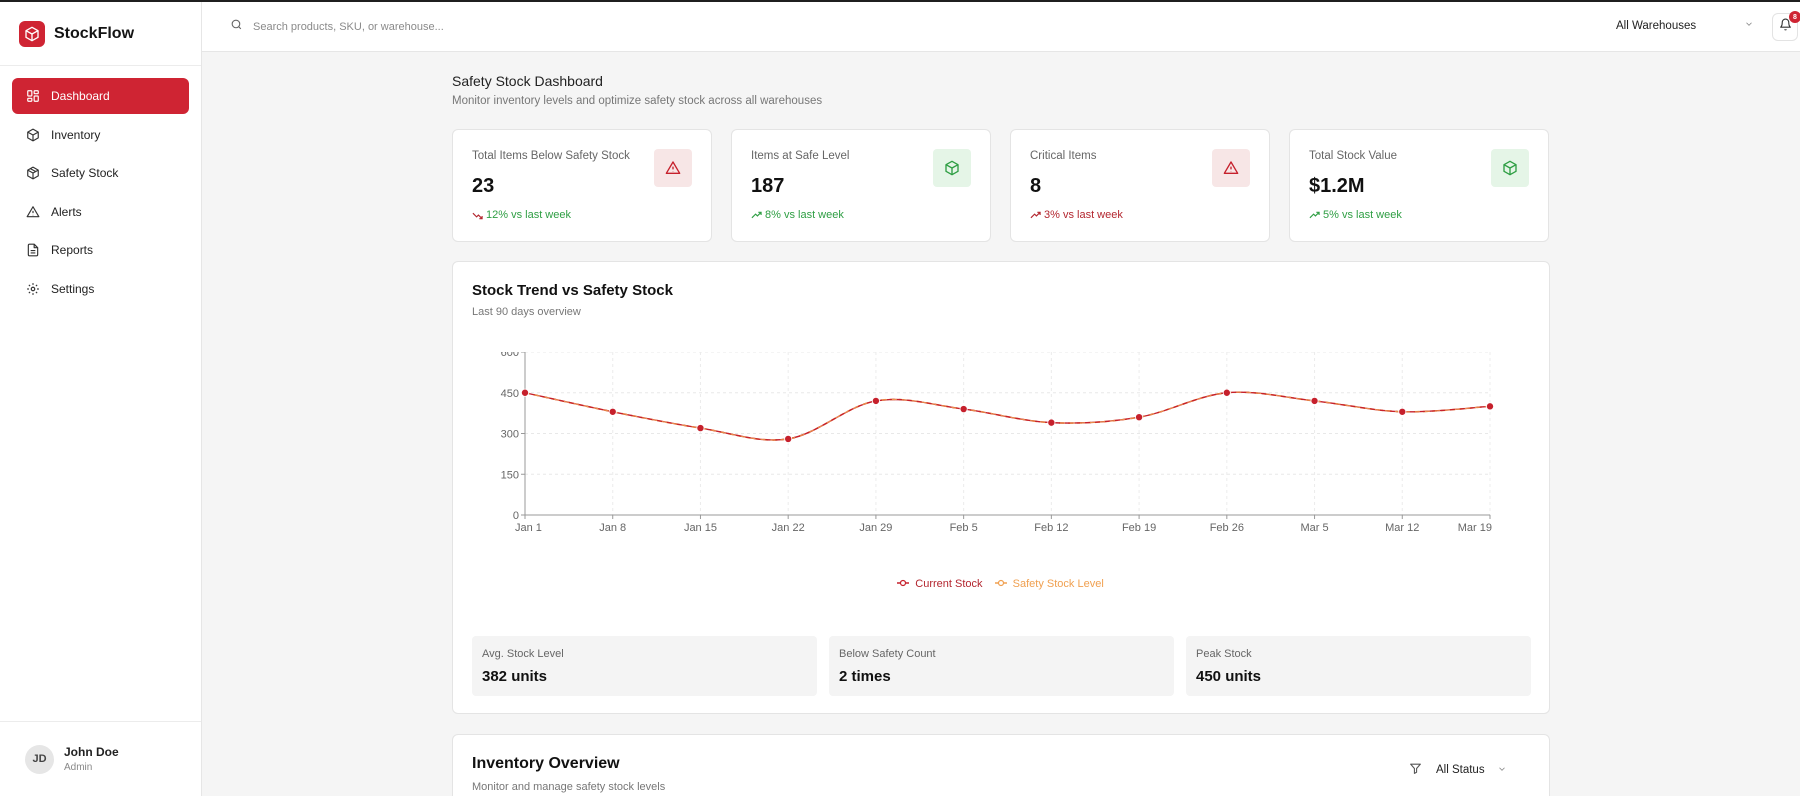 The width and height of the screenshot is (1800, 796). Describe the element at coordinates (94, 33) in the screenshot. I see `app-name: StockFlow` at that location.